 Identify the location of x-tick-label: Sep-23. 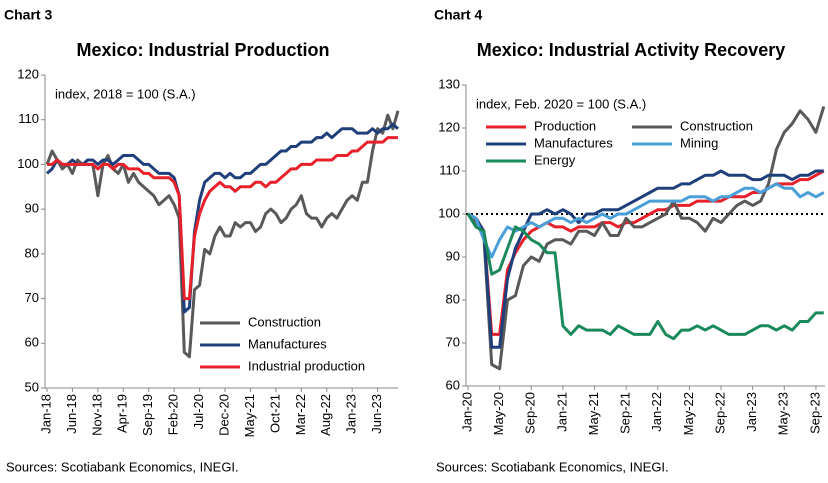
(814, 413).